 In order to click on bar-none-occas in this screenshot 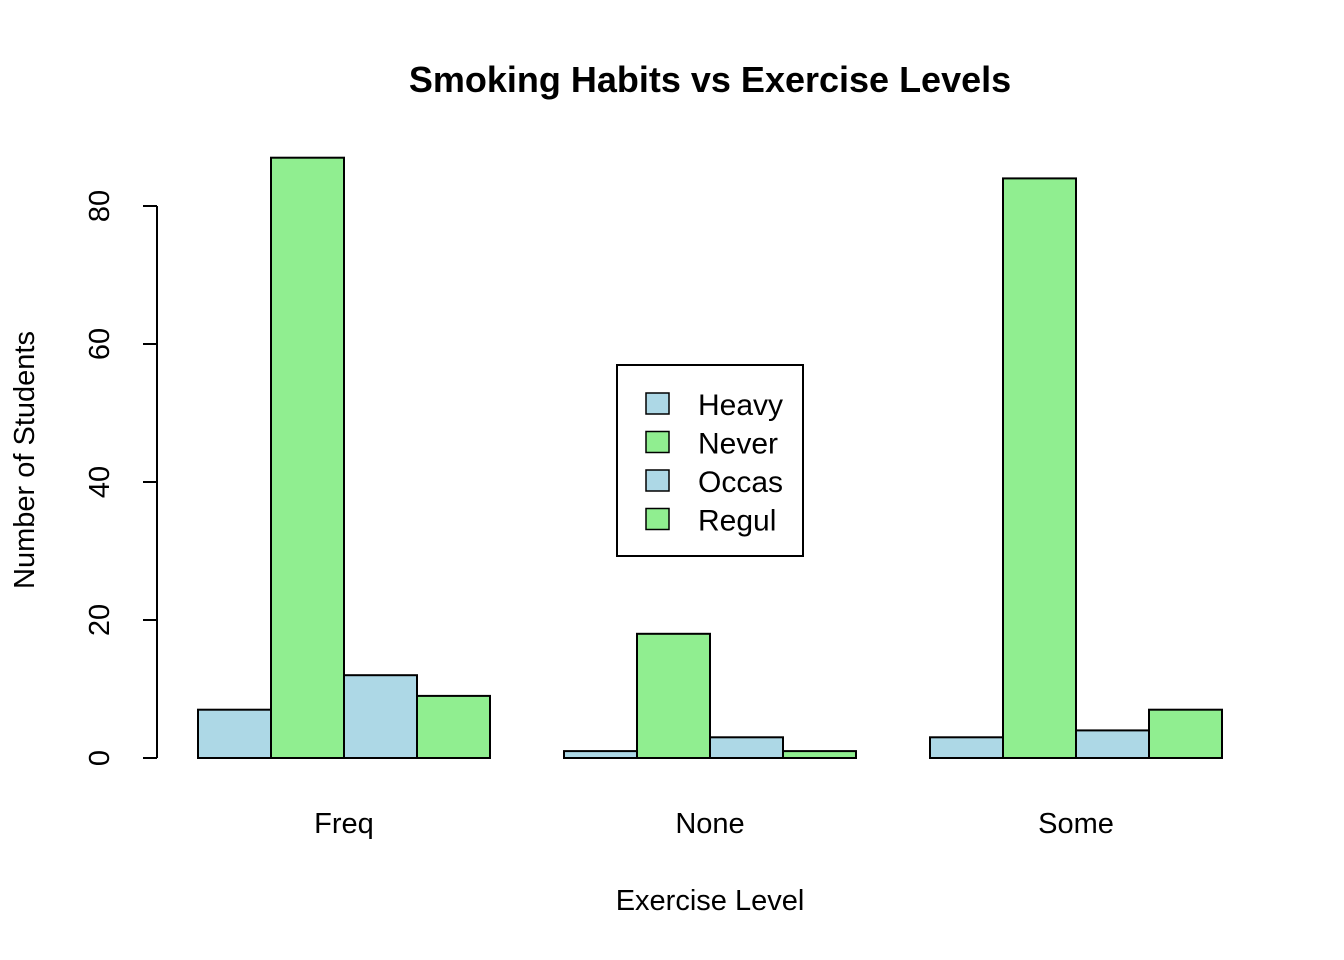, I will do `click(746, 747)`.